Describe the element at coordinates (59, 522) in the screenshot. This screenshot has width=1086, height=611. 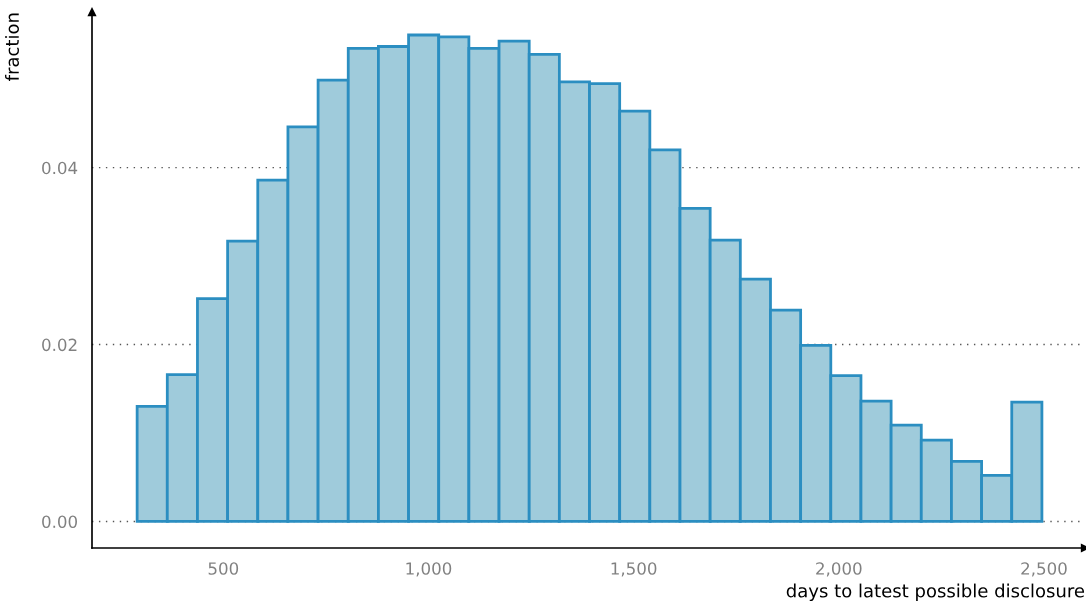
I see `y-tick-label: 0.00` at that location.